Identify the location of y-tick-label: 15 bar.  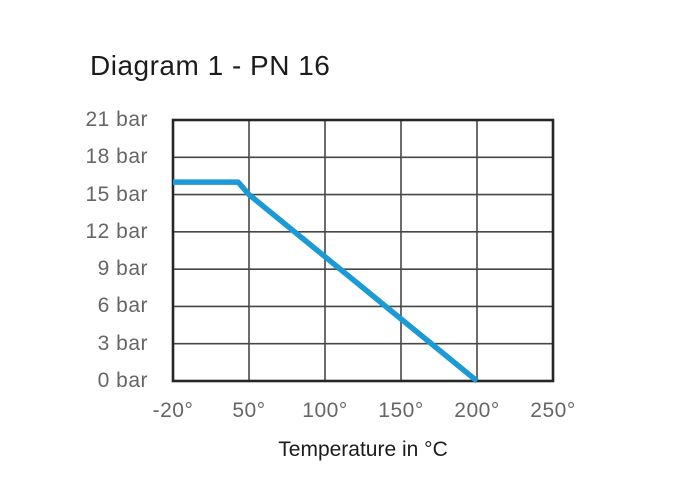
(116, 194).